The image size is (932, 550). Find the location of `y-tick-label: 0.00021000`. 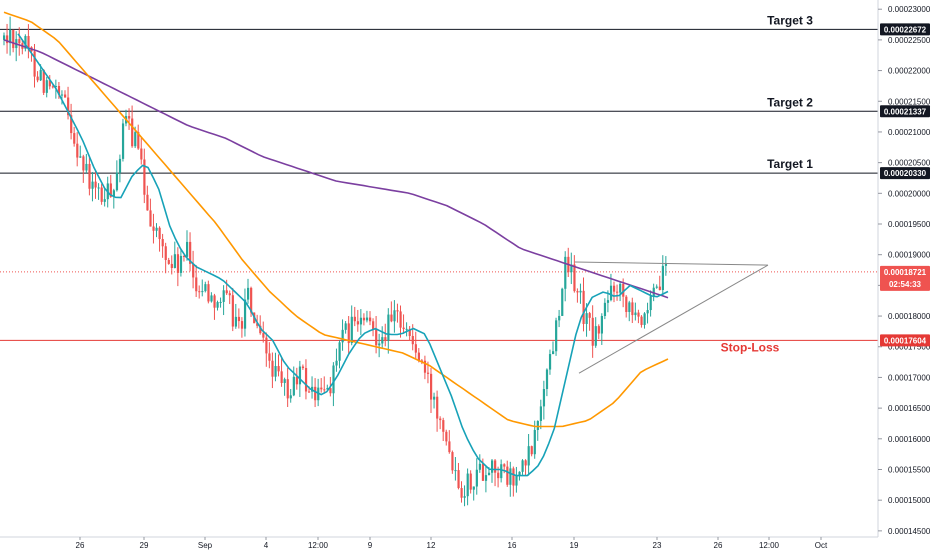

y-tick-label: 0.00021000 is located at coordinates (909, 132).